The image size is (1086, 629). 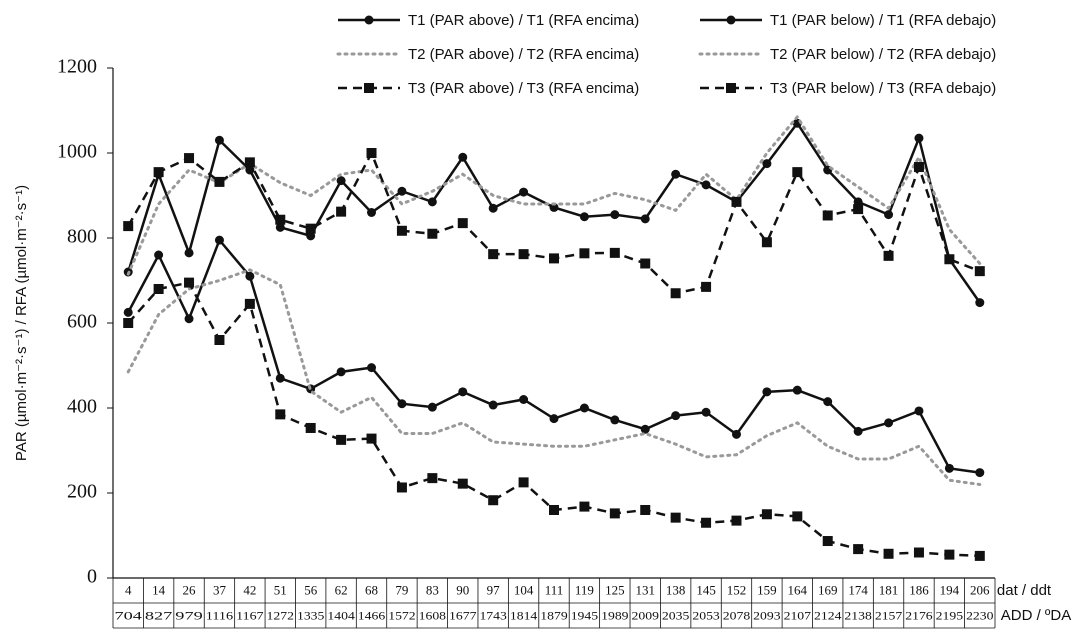 What do you see at coordinates (401, 615) in the screenshot?
I see `x2-tick-label: 1572` at bounding box center [401, 615].